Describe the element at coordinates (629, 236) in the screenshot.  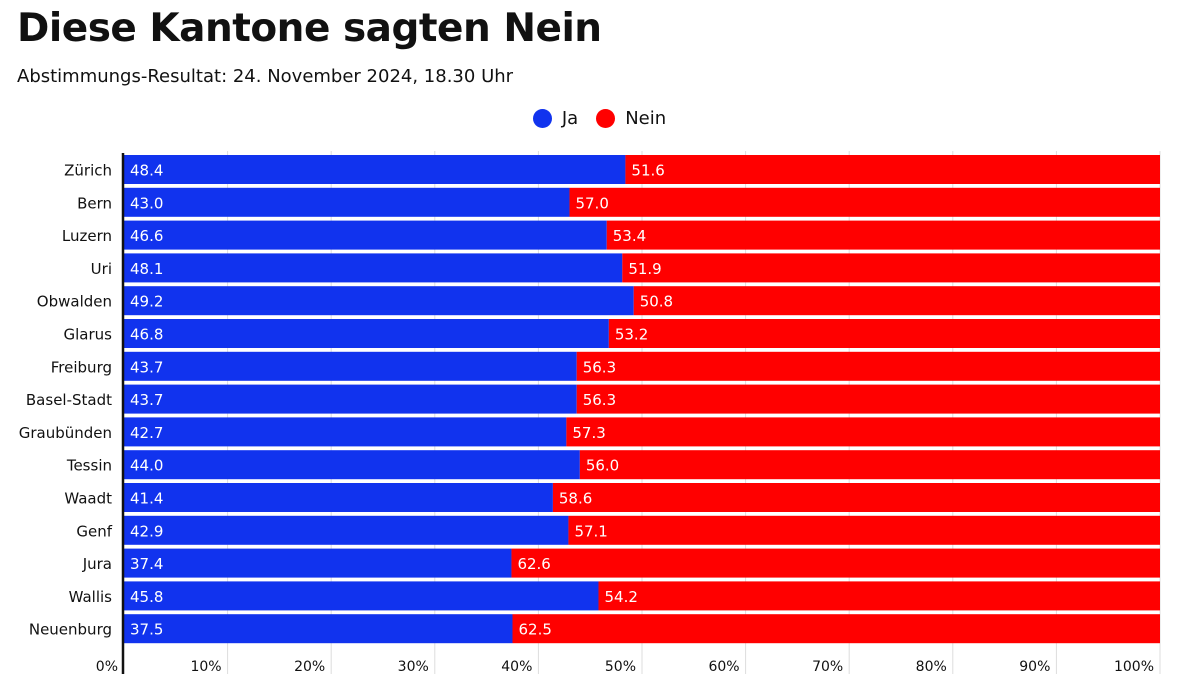
I see `data-label-nein: 53.4` at that location.